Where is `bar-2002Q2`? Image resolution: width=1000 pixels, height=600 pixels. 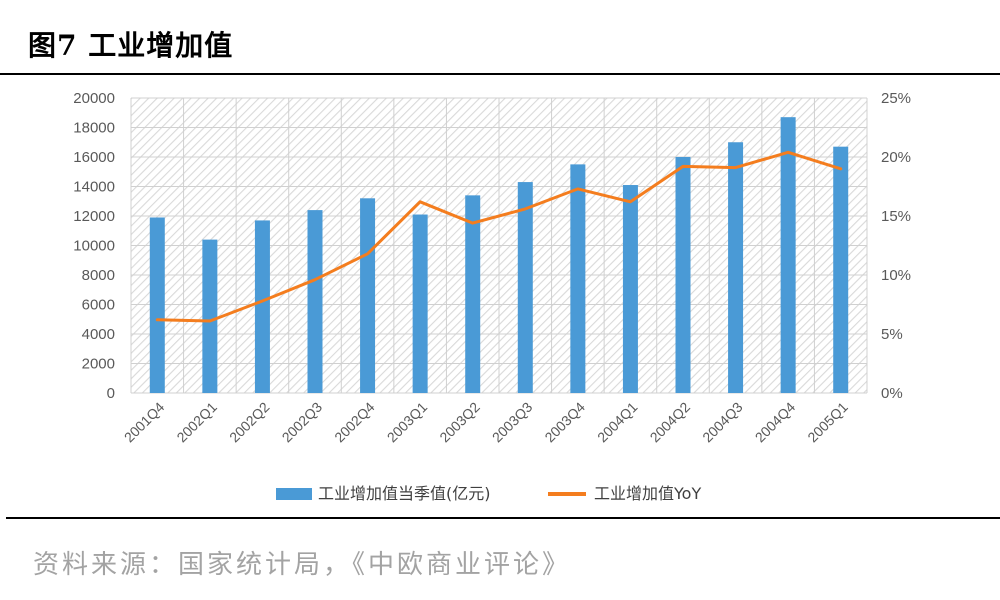
bar-2002Q2 is located at coordinates (262, 306).